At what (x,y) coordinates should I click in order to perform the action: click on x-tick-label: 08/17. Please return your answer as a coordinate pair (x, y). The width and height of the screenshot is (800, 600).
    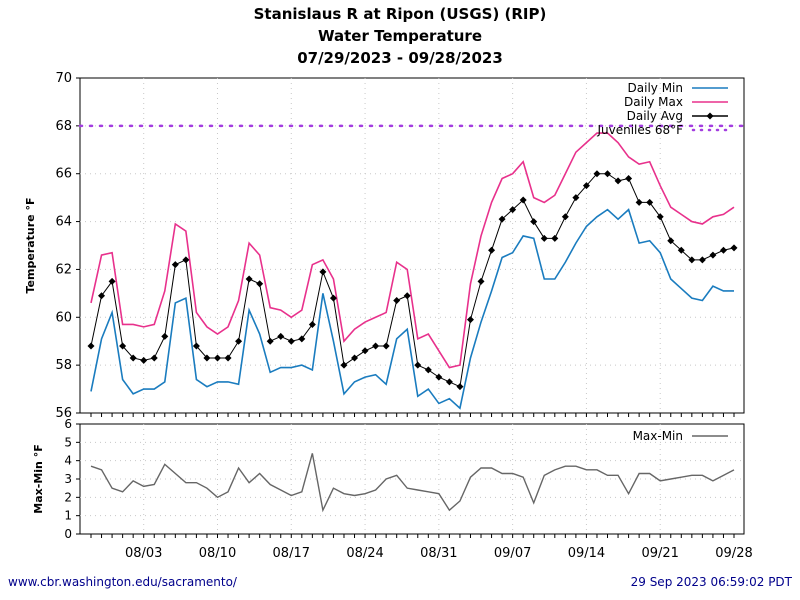
    Looking at the image, I should click on (291, 553).